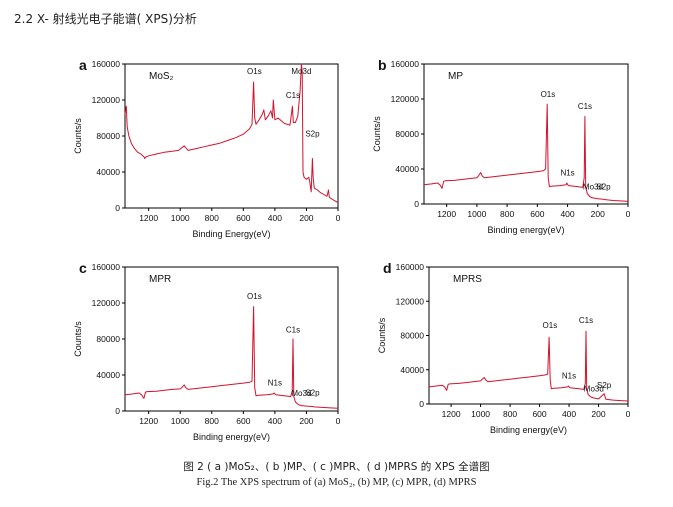 The image size is (673, 507). What do you see at coordinates (105, 19) in the screenshot?
I see `section-heading: 2.2 X- 射线光电子能谱( XPS)分析` at bounding box center [105, 19].